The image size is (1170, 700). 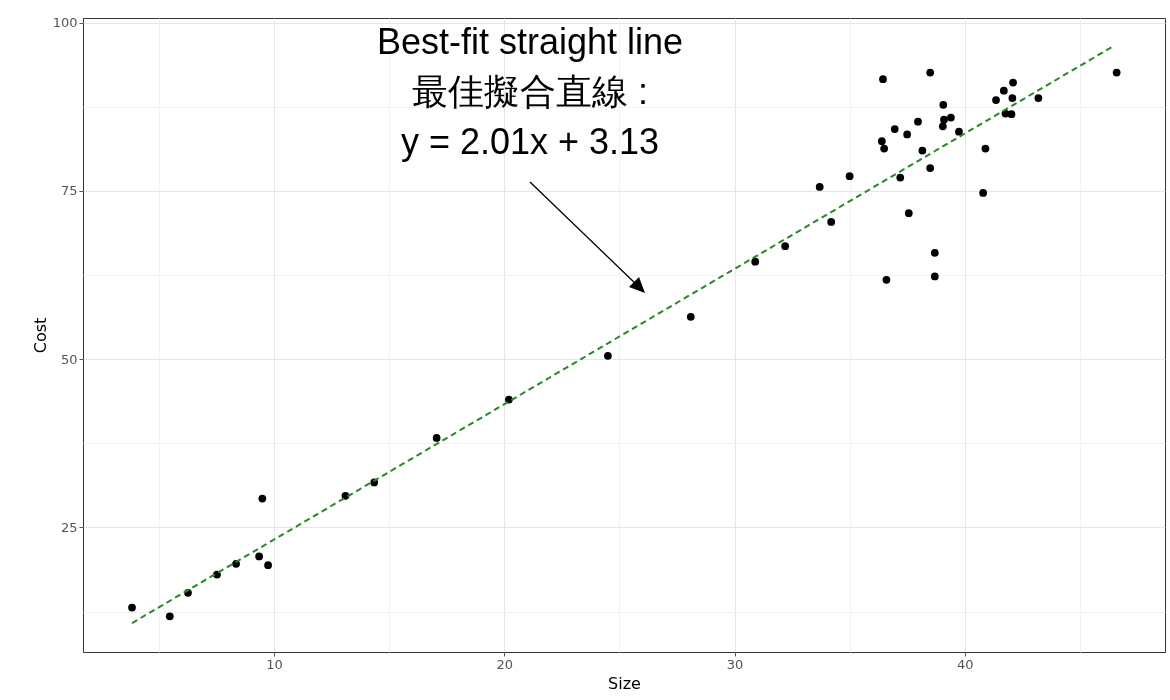 What do you see at coordinates (735, 664) in the screenshot?
I see `x-tick-label: 30` at bounding box center [735, 664].